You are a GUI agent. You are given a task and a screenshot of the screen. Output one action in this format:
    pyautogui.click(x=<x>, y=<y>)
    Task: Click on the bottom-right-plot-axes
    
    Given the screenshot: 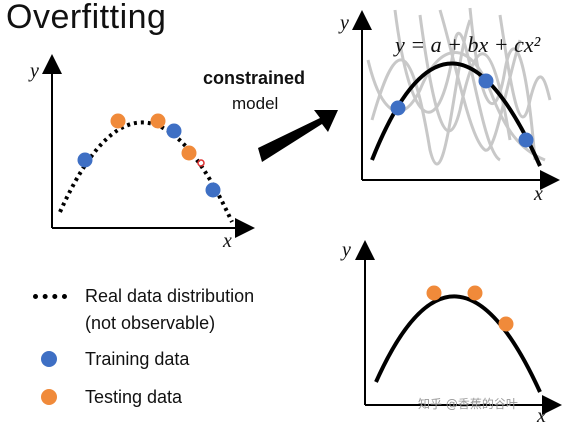 What is the action you would take?
    pyautogui.click(x=458, y=327)
    